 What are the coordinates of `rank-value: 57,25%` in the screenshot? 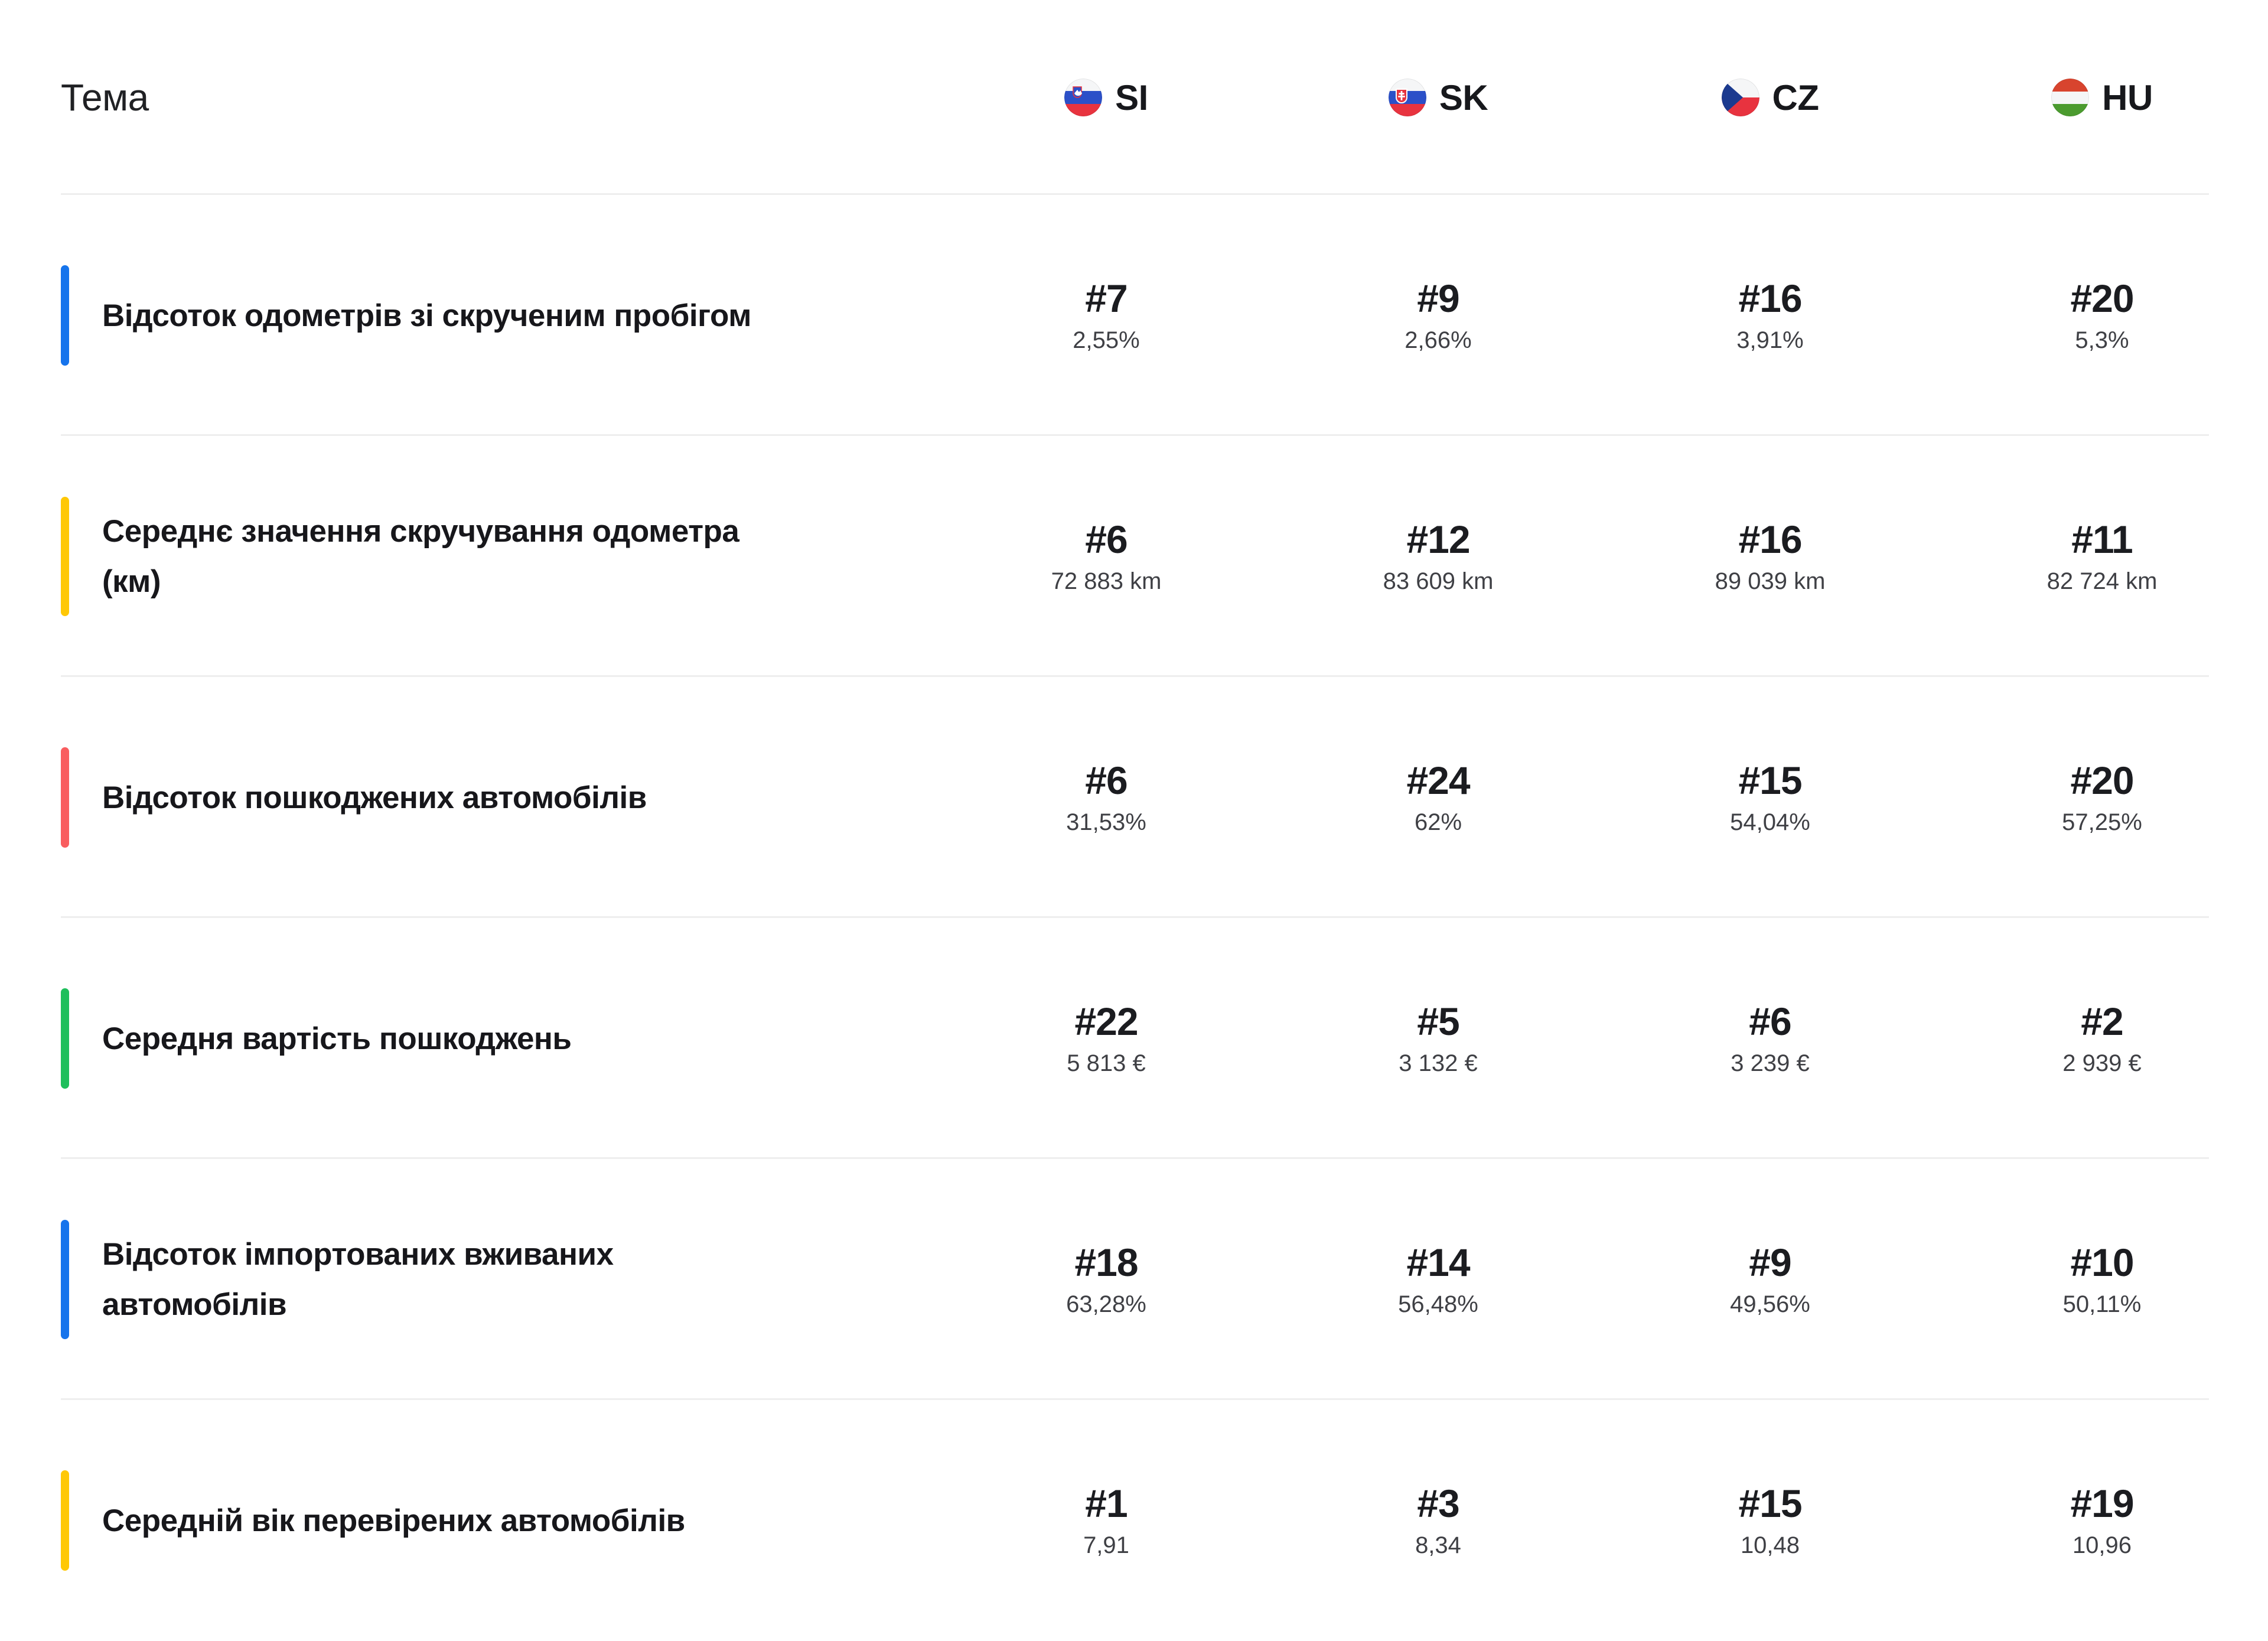 It's located at (2102, 822).